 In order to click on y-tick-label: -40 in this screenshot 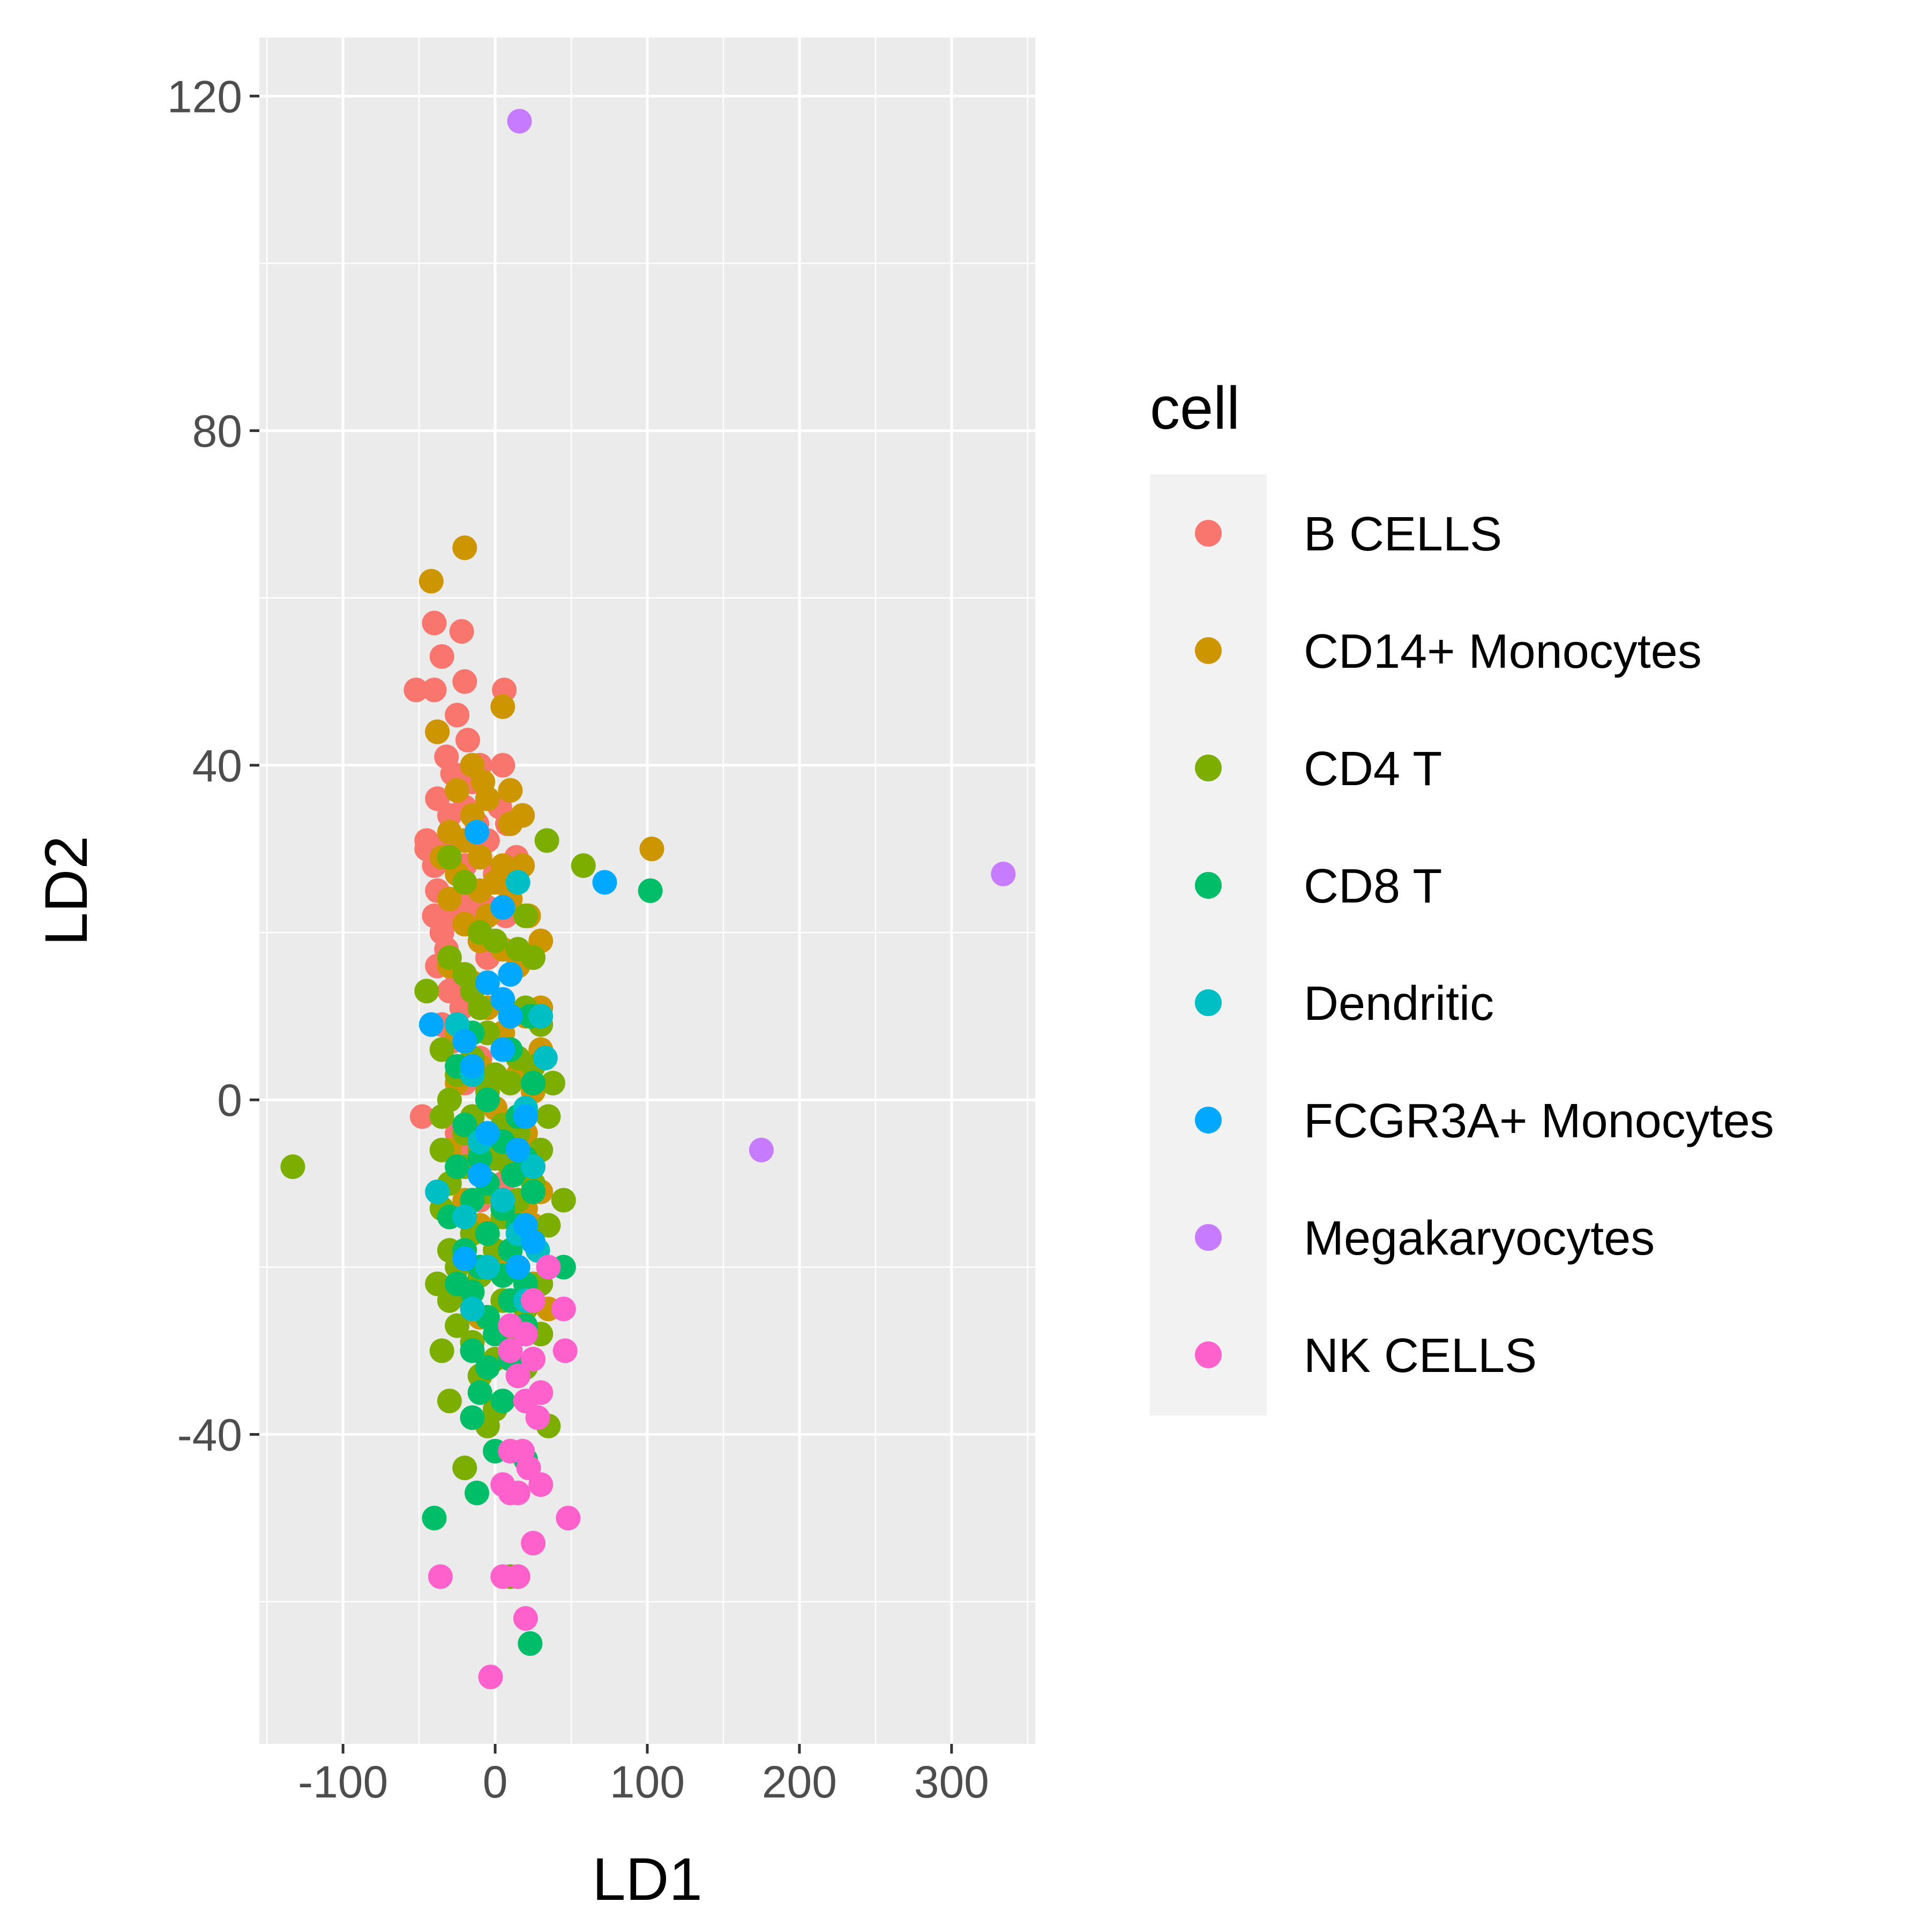, I will do `click(209, 1435)`.